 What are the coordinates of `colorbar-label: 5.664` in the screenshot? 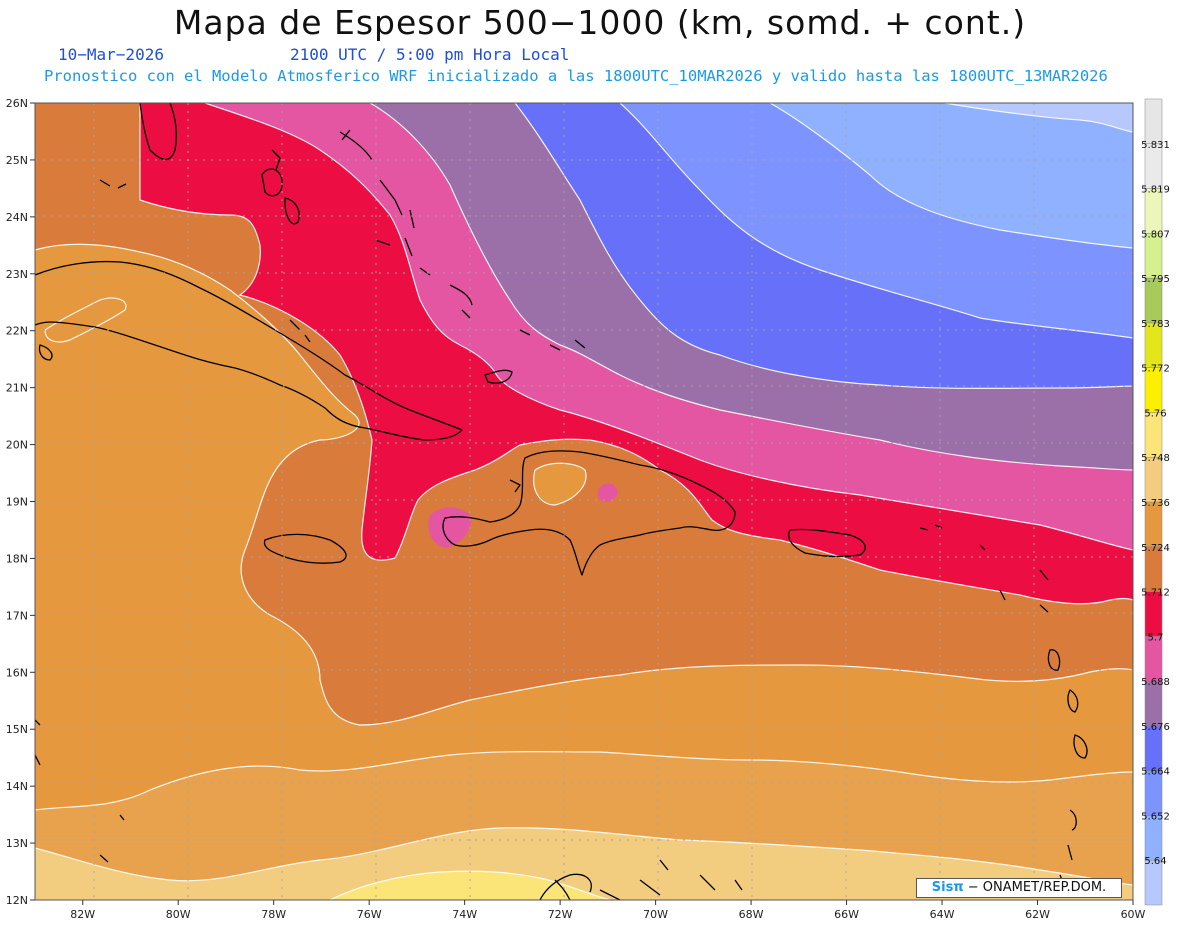 It's located at (1155, 772).